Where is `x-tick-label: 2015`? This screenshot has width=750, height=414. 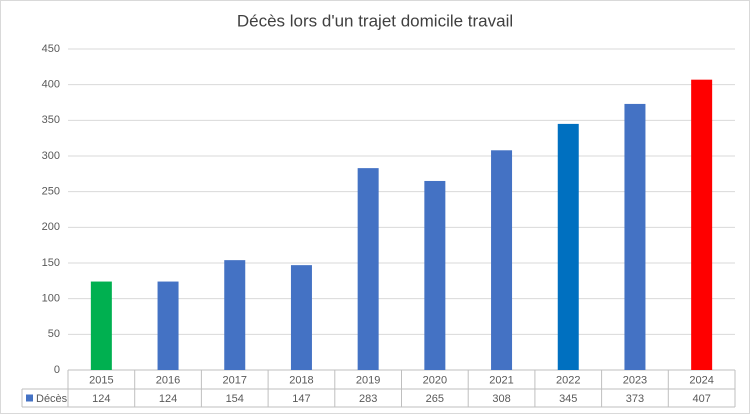 x-tick-label: 2015 is located at coordinates (101, 380).